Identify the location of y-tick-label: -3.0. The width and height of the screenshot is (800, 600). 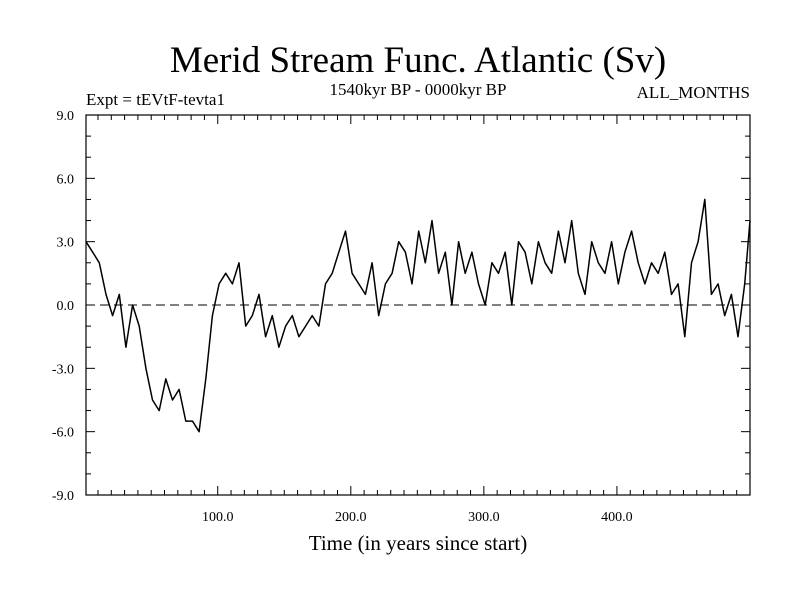
(63, 369).